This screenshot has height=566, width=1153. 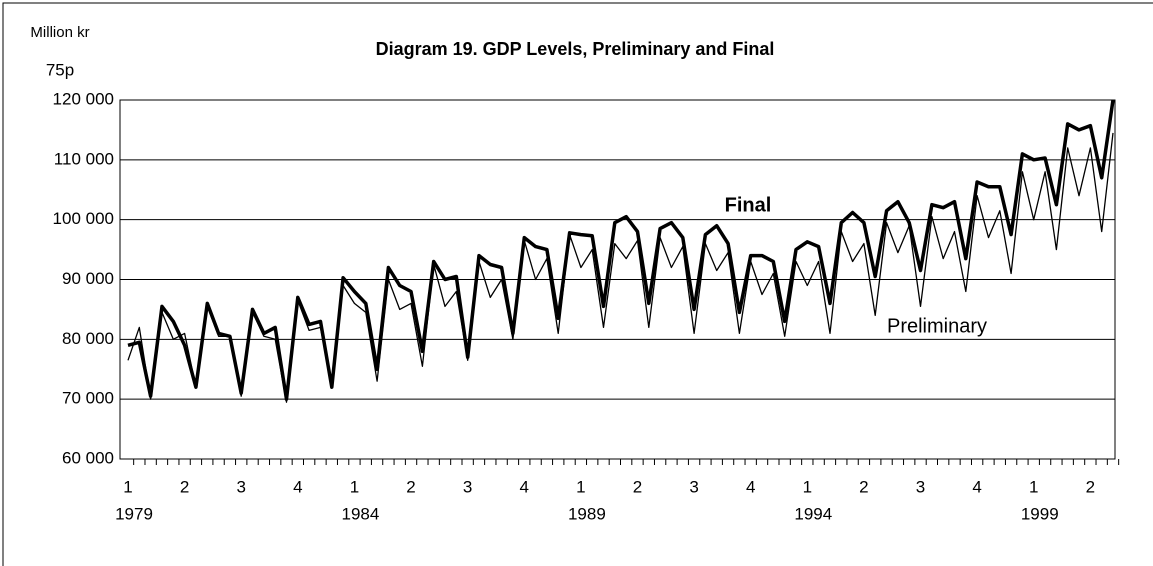 What do you see at coordinates (88, 398) in the screenshot?
I see `y-tick-label: 70 000` at bounding box center [88, 398].